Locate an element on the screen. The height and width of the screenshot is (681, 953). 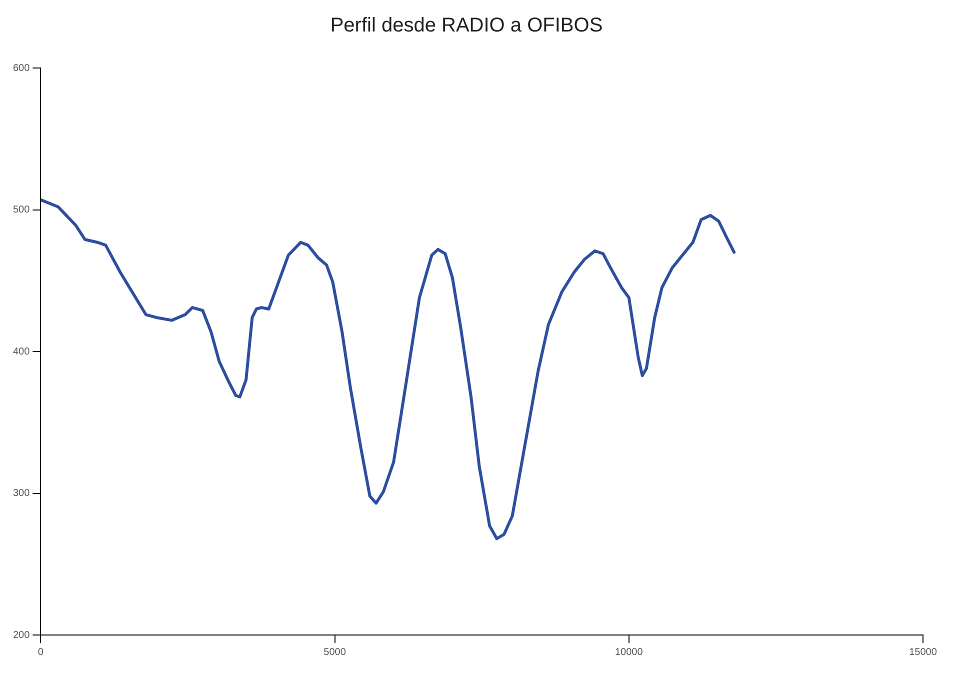
x-tick-label: 10000 is located at coordinates (629, 652).